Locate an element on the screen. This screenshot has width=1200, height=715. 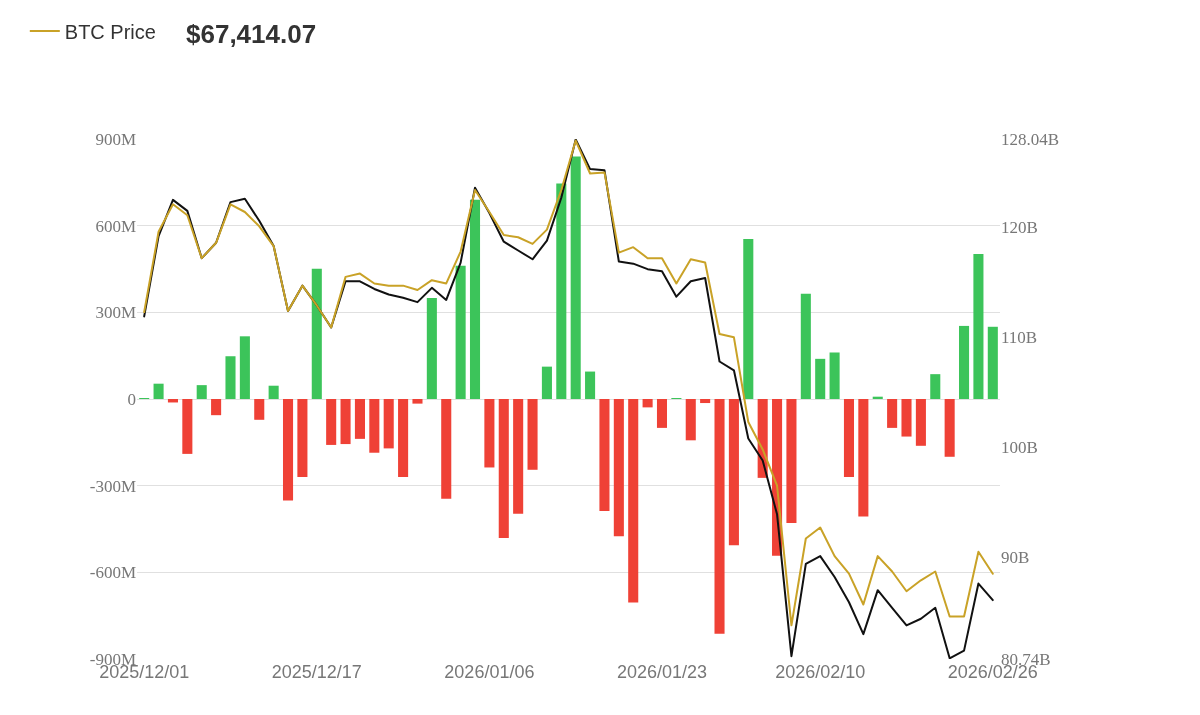
x-tick-label: 2026/02/10 is located at coordinates (820, 672).